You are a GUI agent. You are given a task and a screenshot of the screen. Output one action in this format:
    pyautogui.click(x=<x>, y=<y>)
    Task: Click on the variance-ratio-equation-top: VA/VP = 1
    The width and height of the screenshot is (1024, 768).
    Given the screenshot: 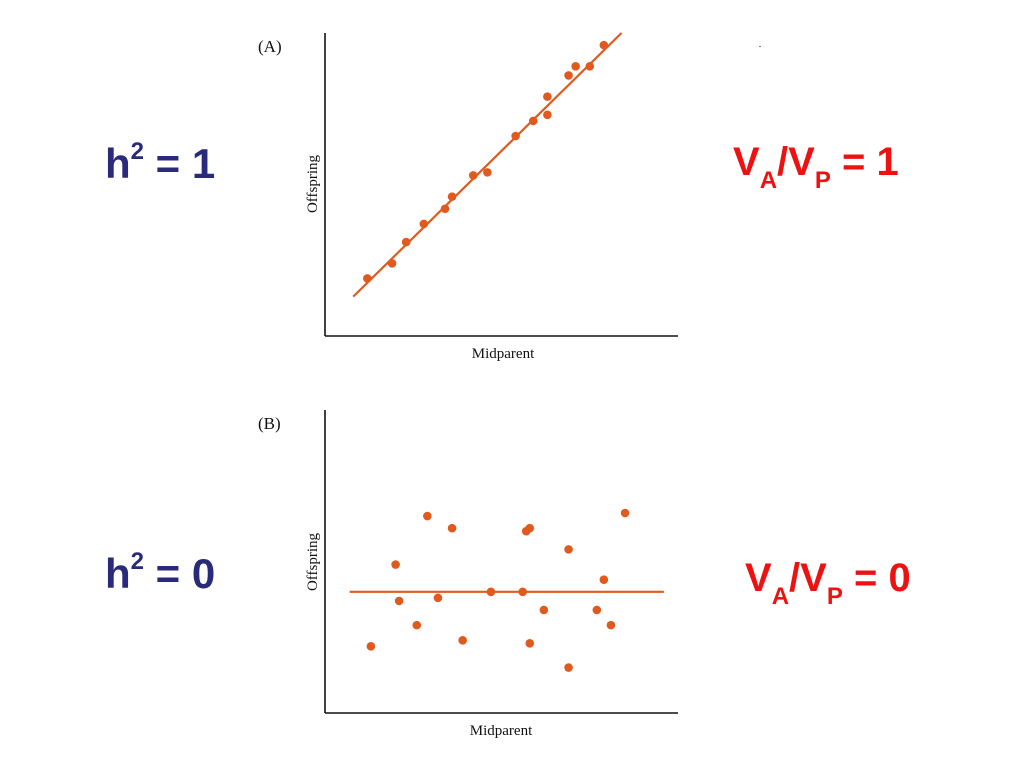 What is the action you would take?
    pyautogui.click(x=816, y=166)
    